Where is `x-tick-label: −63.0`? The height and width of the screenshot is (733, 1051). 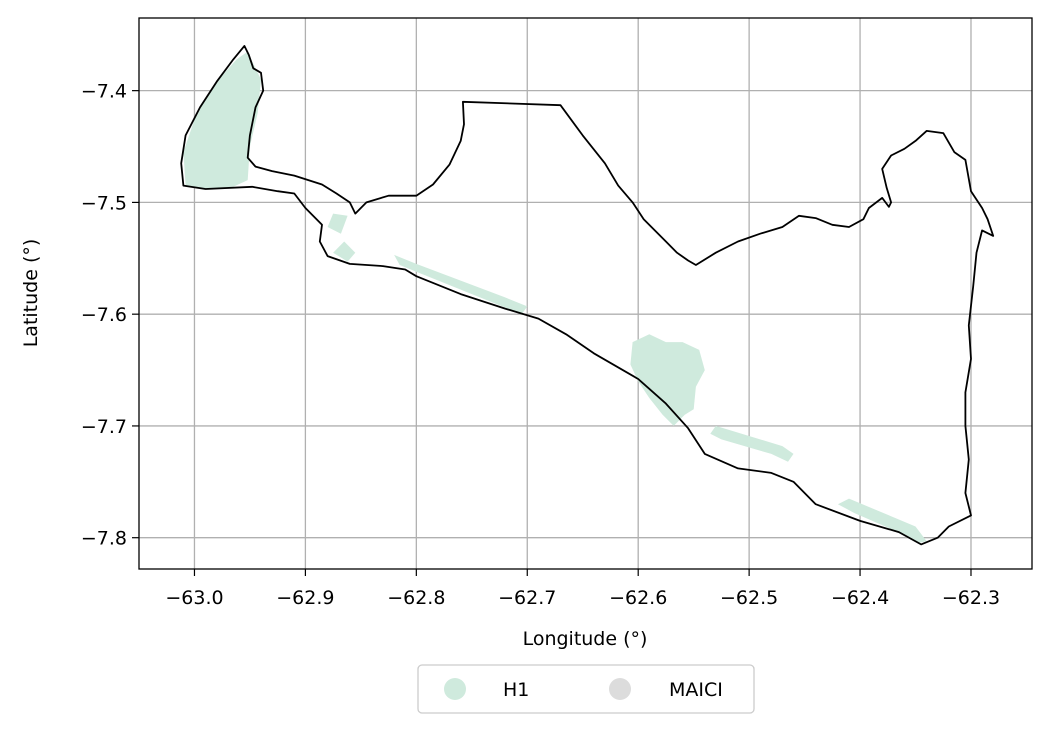
x-tick-label: −63.0 is located at coordinates (194, 598).